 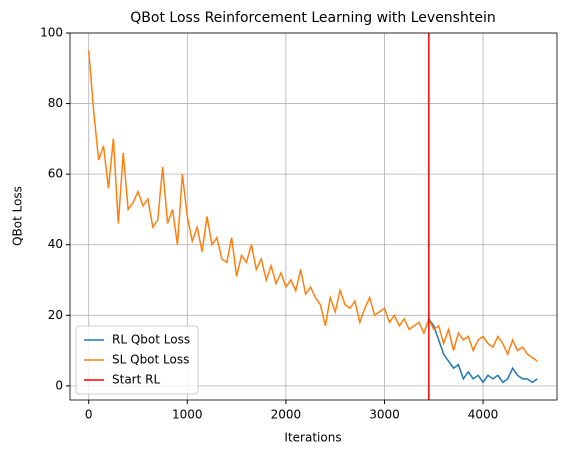 I want to click on x-tick-label: 0, so click(x=89, y=415).